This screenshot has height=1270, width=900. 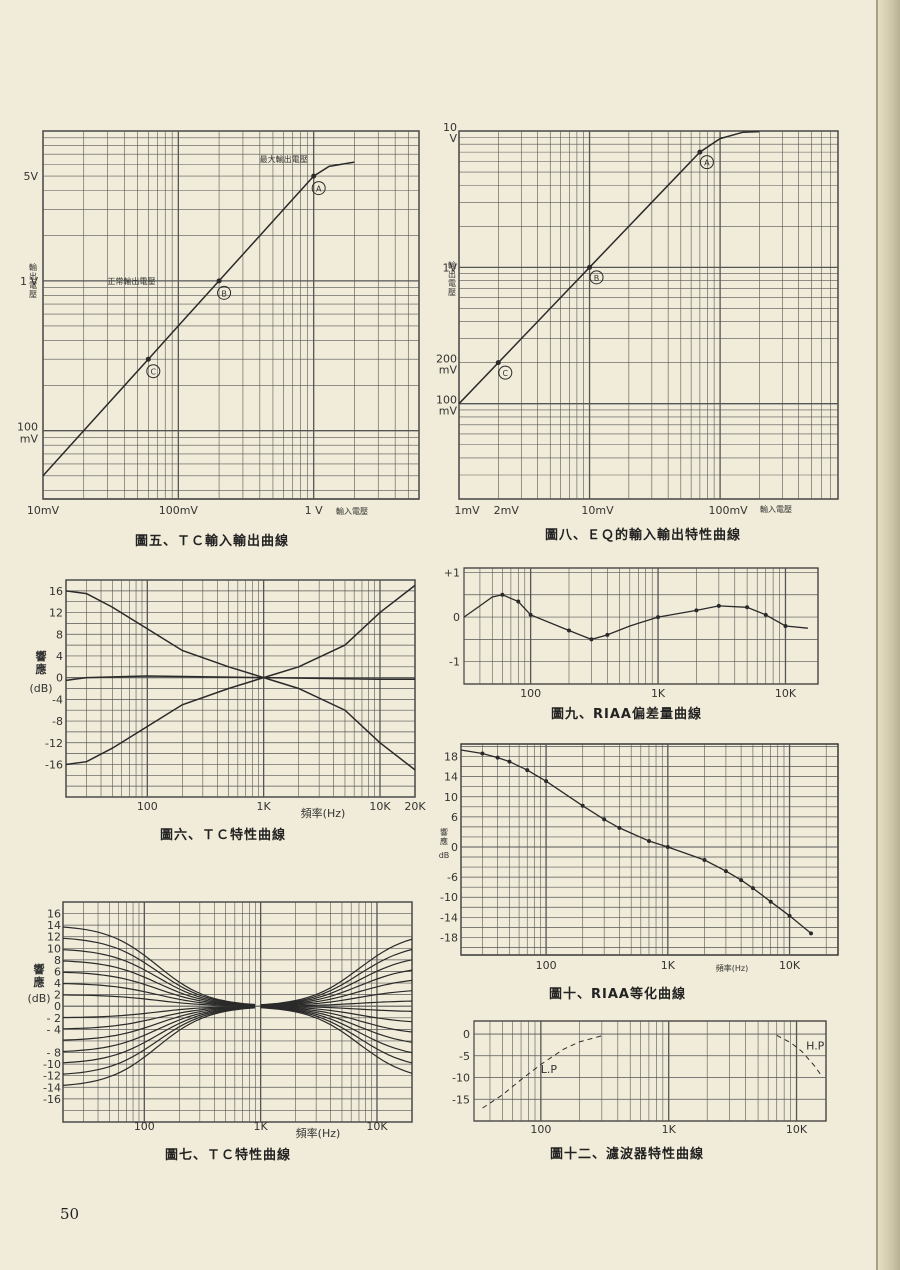 What do you see at coordinates (467, 510) in the screenshot?
I see `x-tick-label: 1mV` at bounding box center [467, 510].